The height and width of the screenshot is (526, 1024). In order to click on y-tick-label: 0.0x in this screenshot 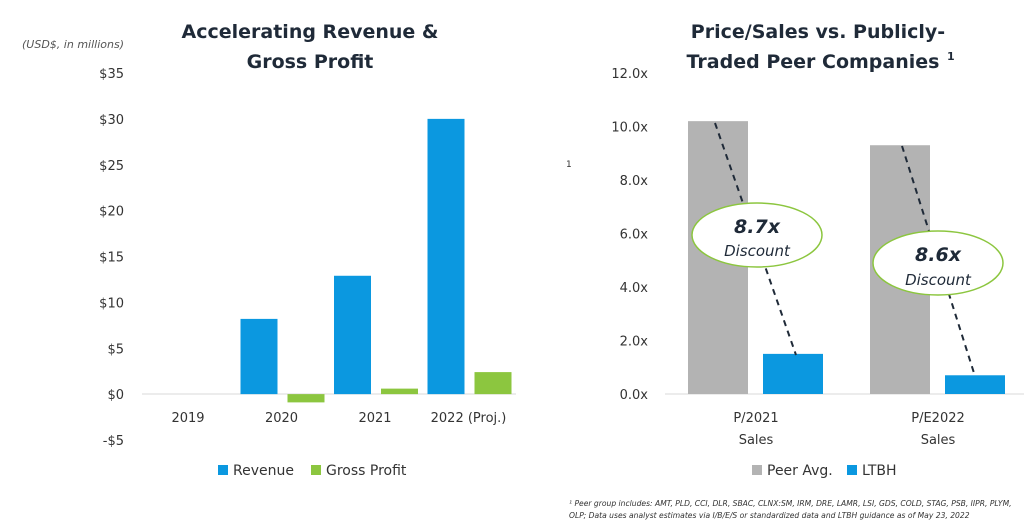, I will do `click(634, 395)`.